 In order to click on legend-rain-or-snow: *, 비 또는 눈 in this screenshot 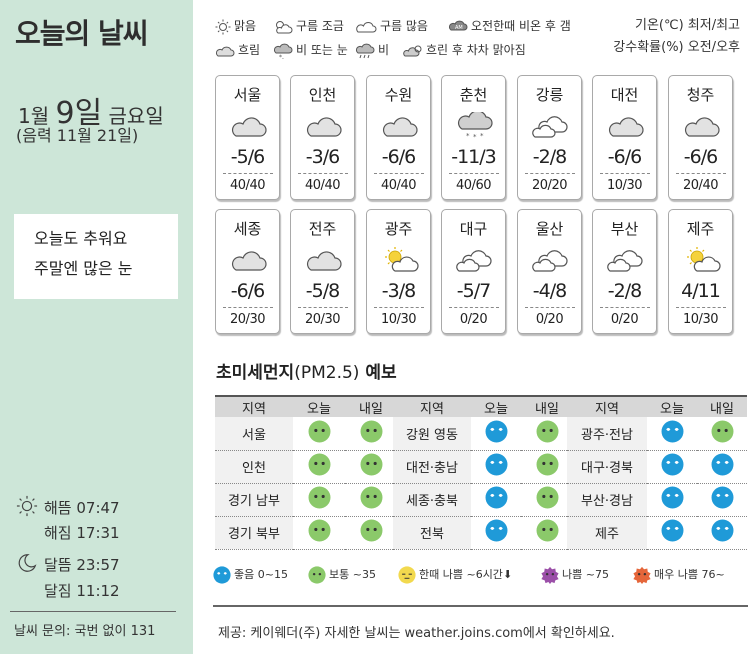, I will do `click(310, 51)`.